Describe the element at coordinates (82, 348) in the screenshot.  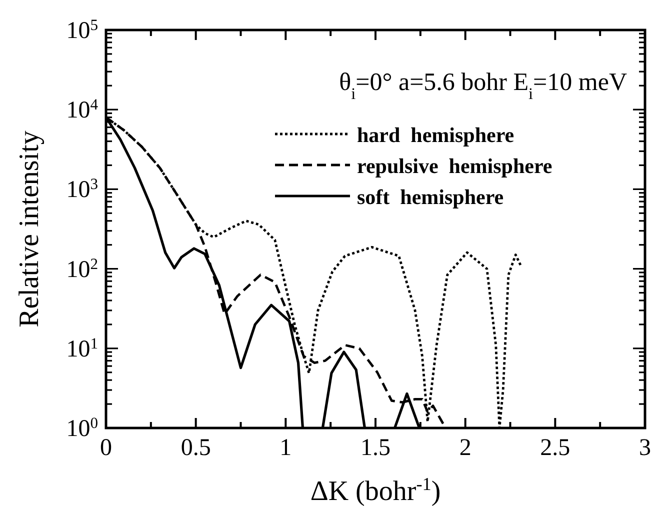
I see `y-tick-label: 10$^{1}$` at that location.